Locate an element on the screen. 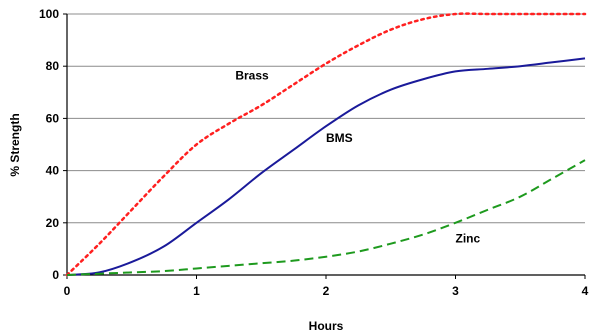 The width and height of the screenshot is (593, 335). y-tick-label-80: 80 is located at coordinates (53, 66).